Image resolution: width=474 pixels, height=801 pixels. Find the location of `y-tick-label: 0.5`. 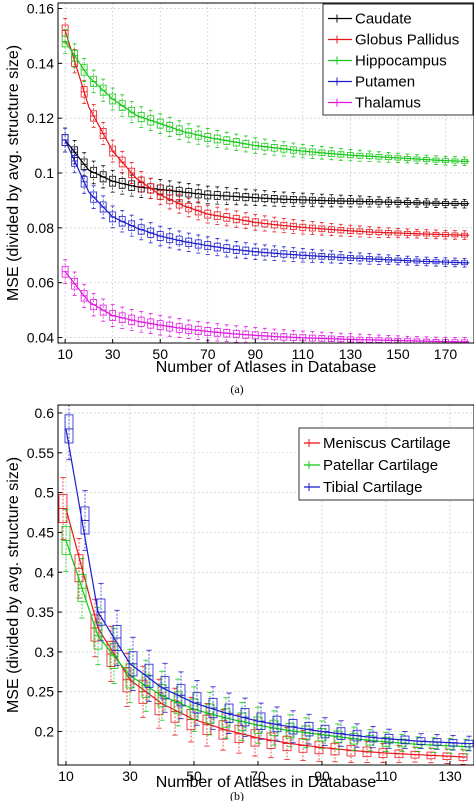

y-tick-label: 0.5 is located at coordinates (45, 493).